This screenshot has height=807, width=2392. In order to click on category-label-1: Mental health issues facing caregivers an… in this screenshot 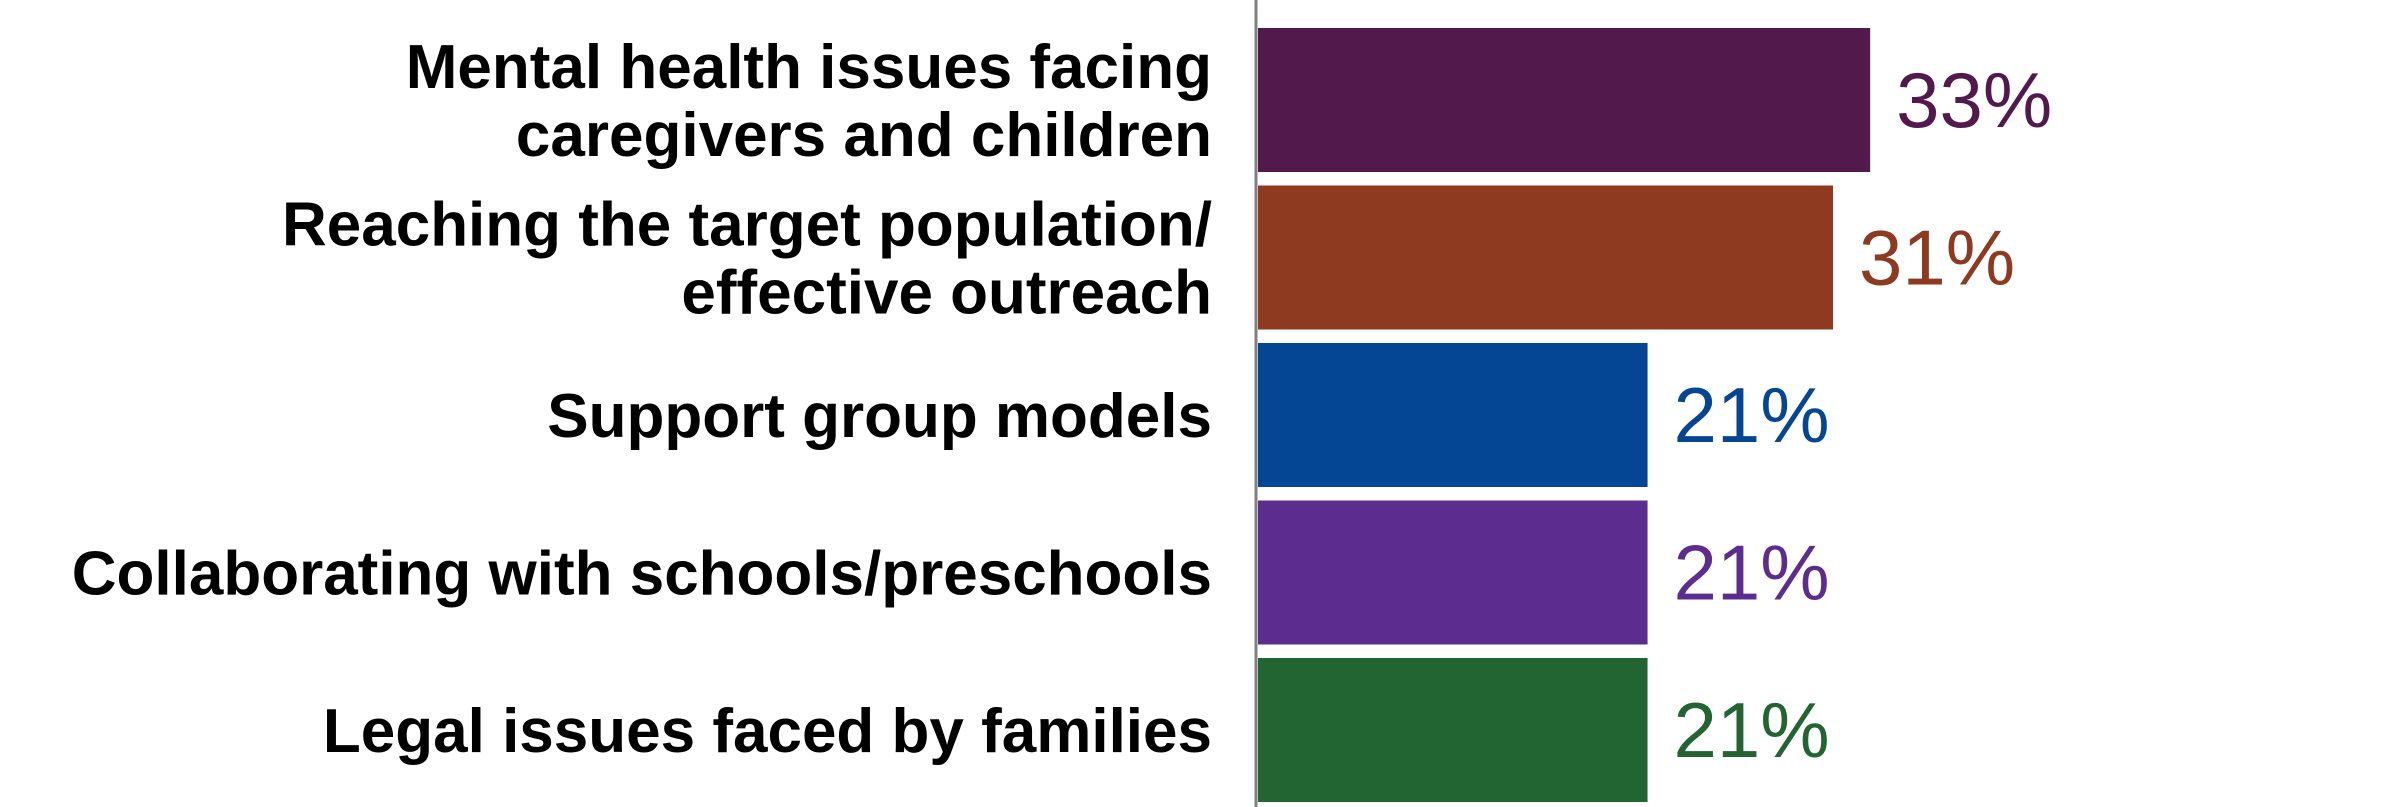, I will do `click(809, 101)`.